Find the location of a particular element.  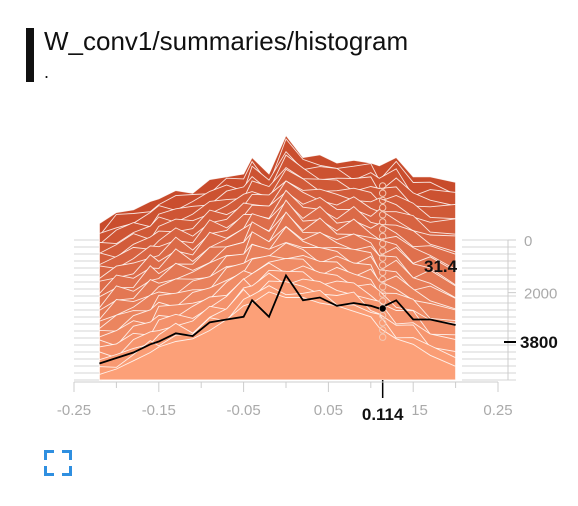

hover-step-label: 3800 is located at coordinates (539, 342).